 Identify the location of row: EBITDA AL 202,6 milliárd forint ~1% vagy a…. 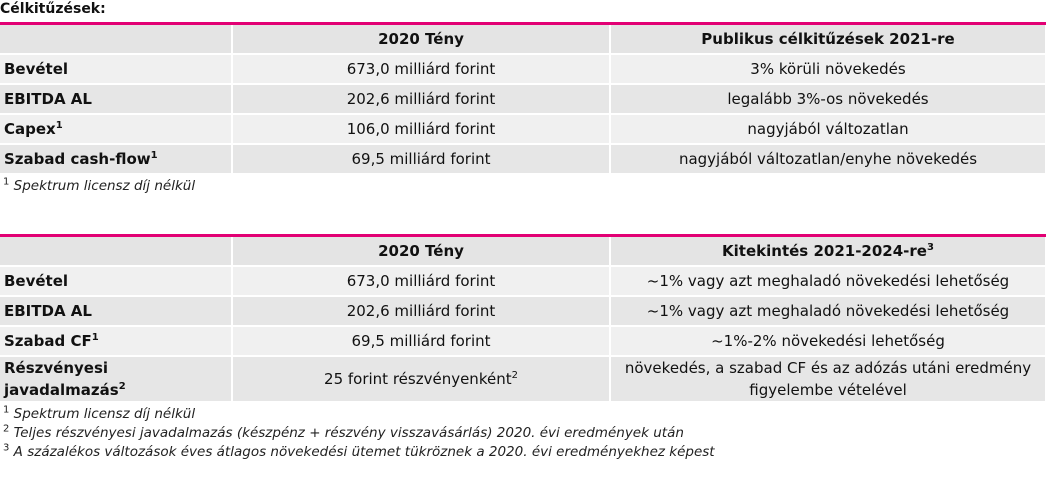
(523, 311).